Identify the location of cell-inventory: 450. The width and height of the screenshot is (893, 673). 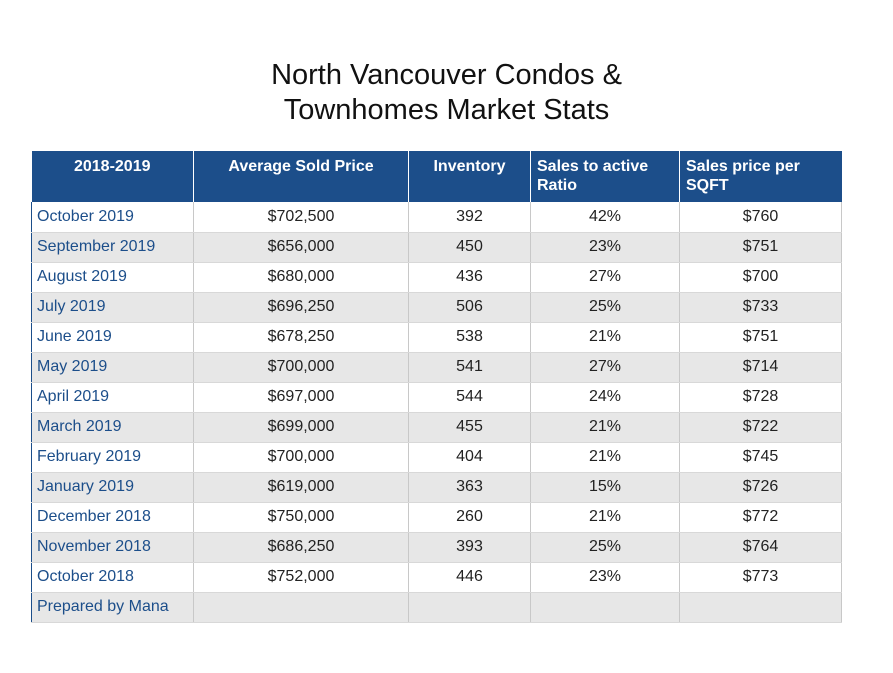
(469, 247).